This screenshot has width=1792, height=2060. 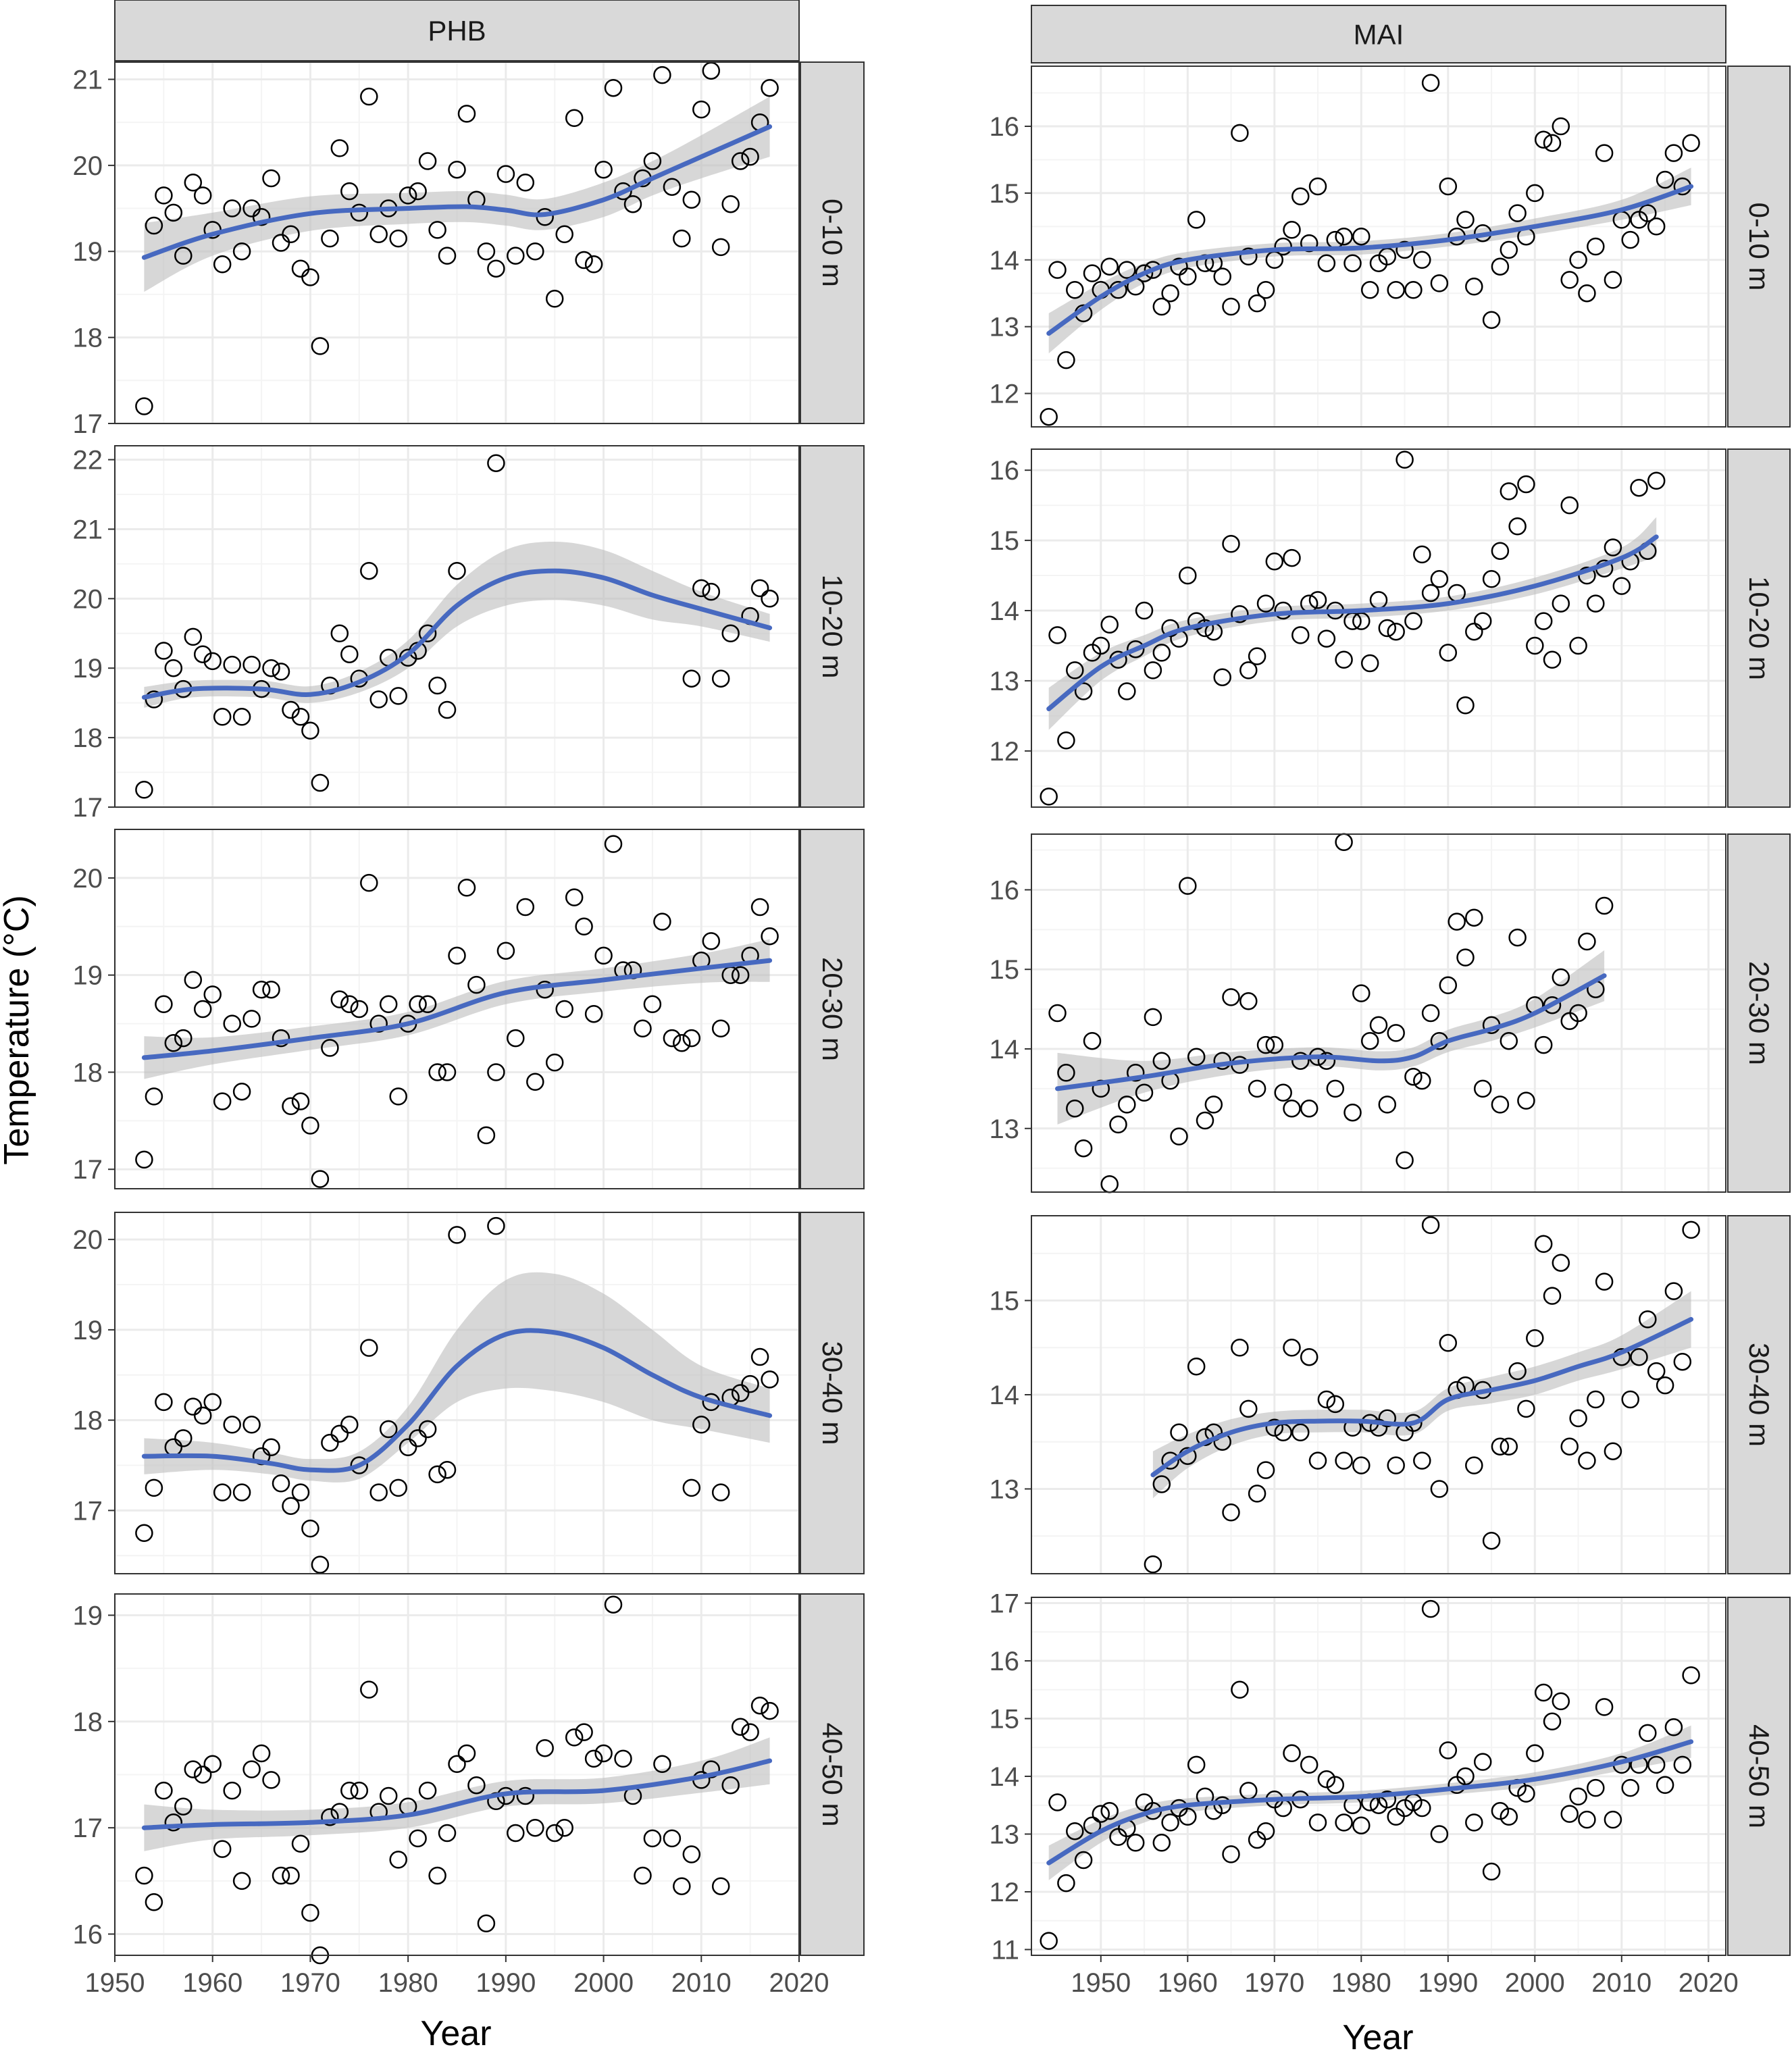 What do you see at coordinates (18, 1029) in the screenshot?
I see `y-axis-title: Temperature (°C)` at bounding box center [18, 1029].